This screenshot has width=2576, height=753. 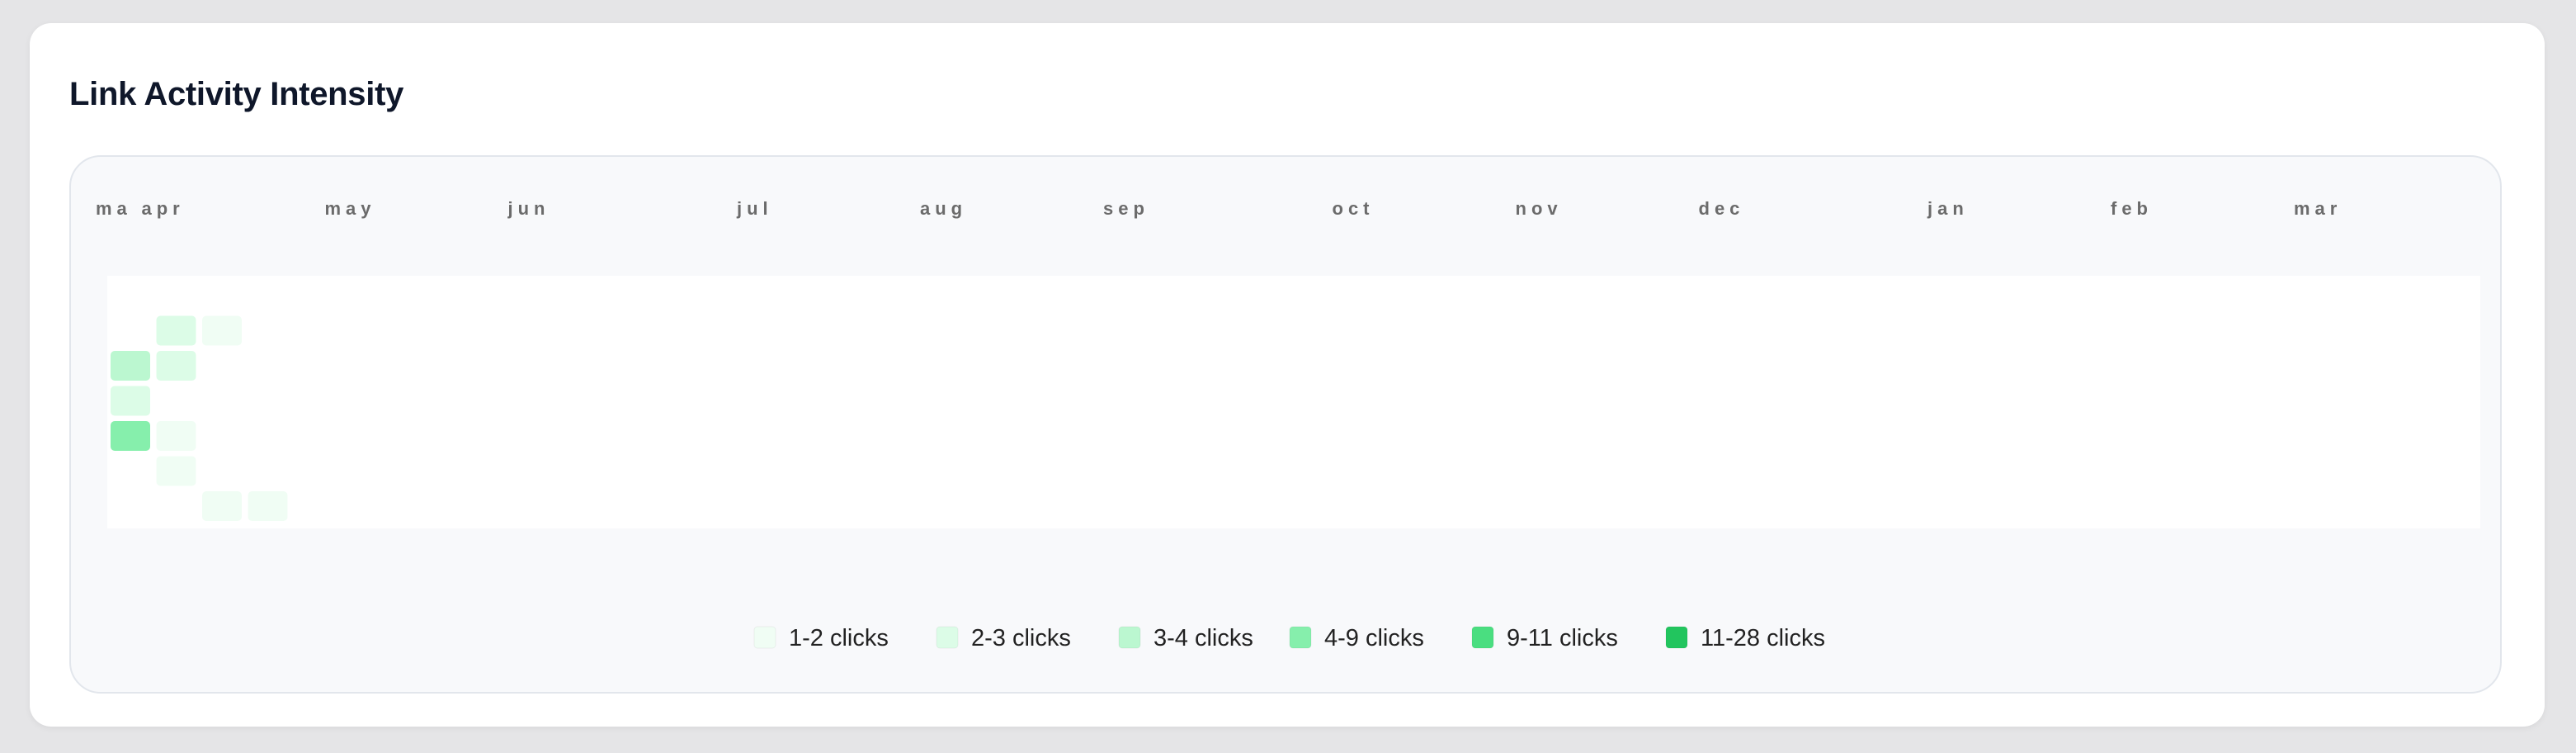 What do you see at coordinates (2318, 209) in the screenshot?
I see `month-label-mar: mar` at bounding box center [2318, 209].